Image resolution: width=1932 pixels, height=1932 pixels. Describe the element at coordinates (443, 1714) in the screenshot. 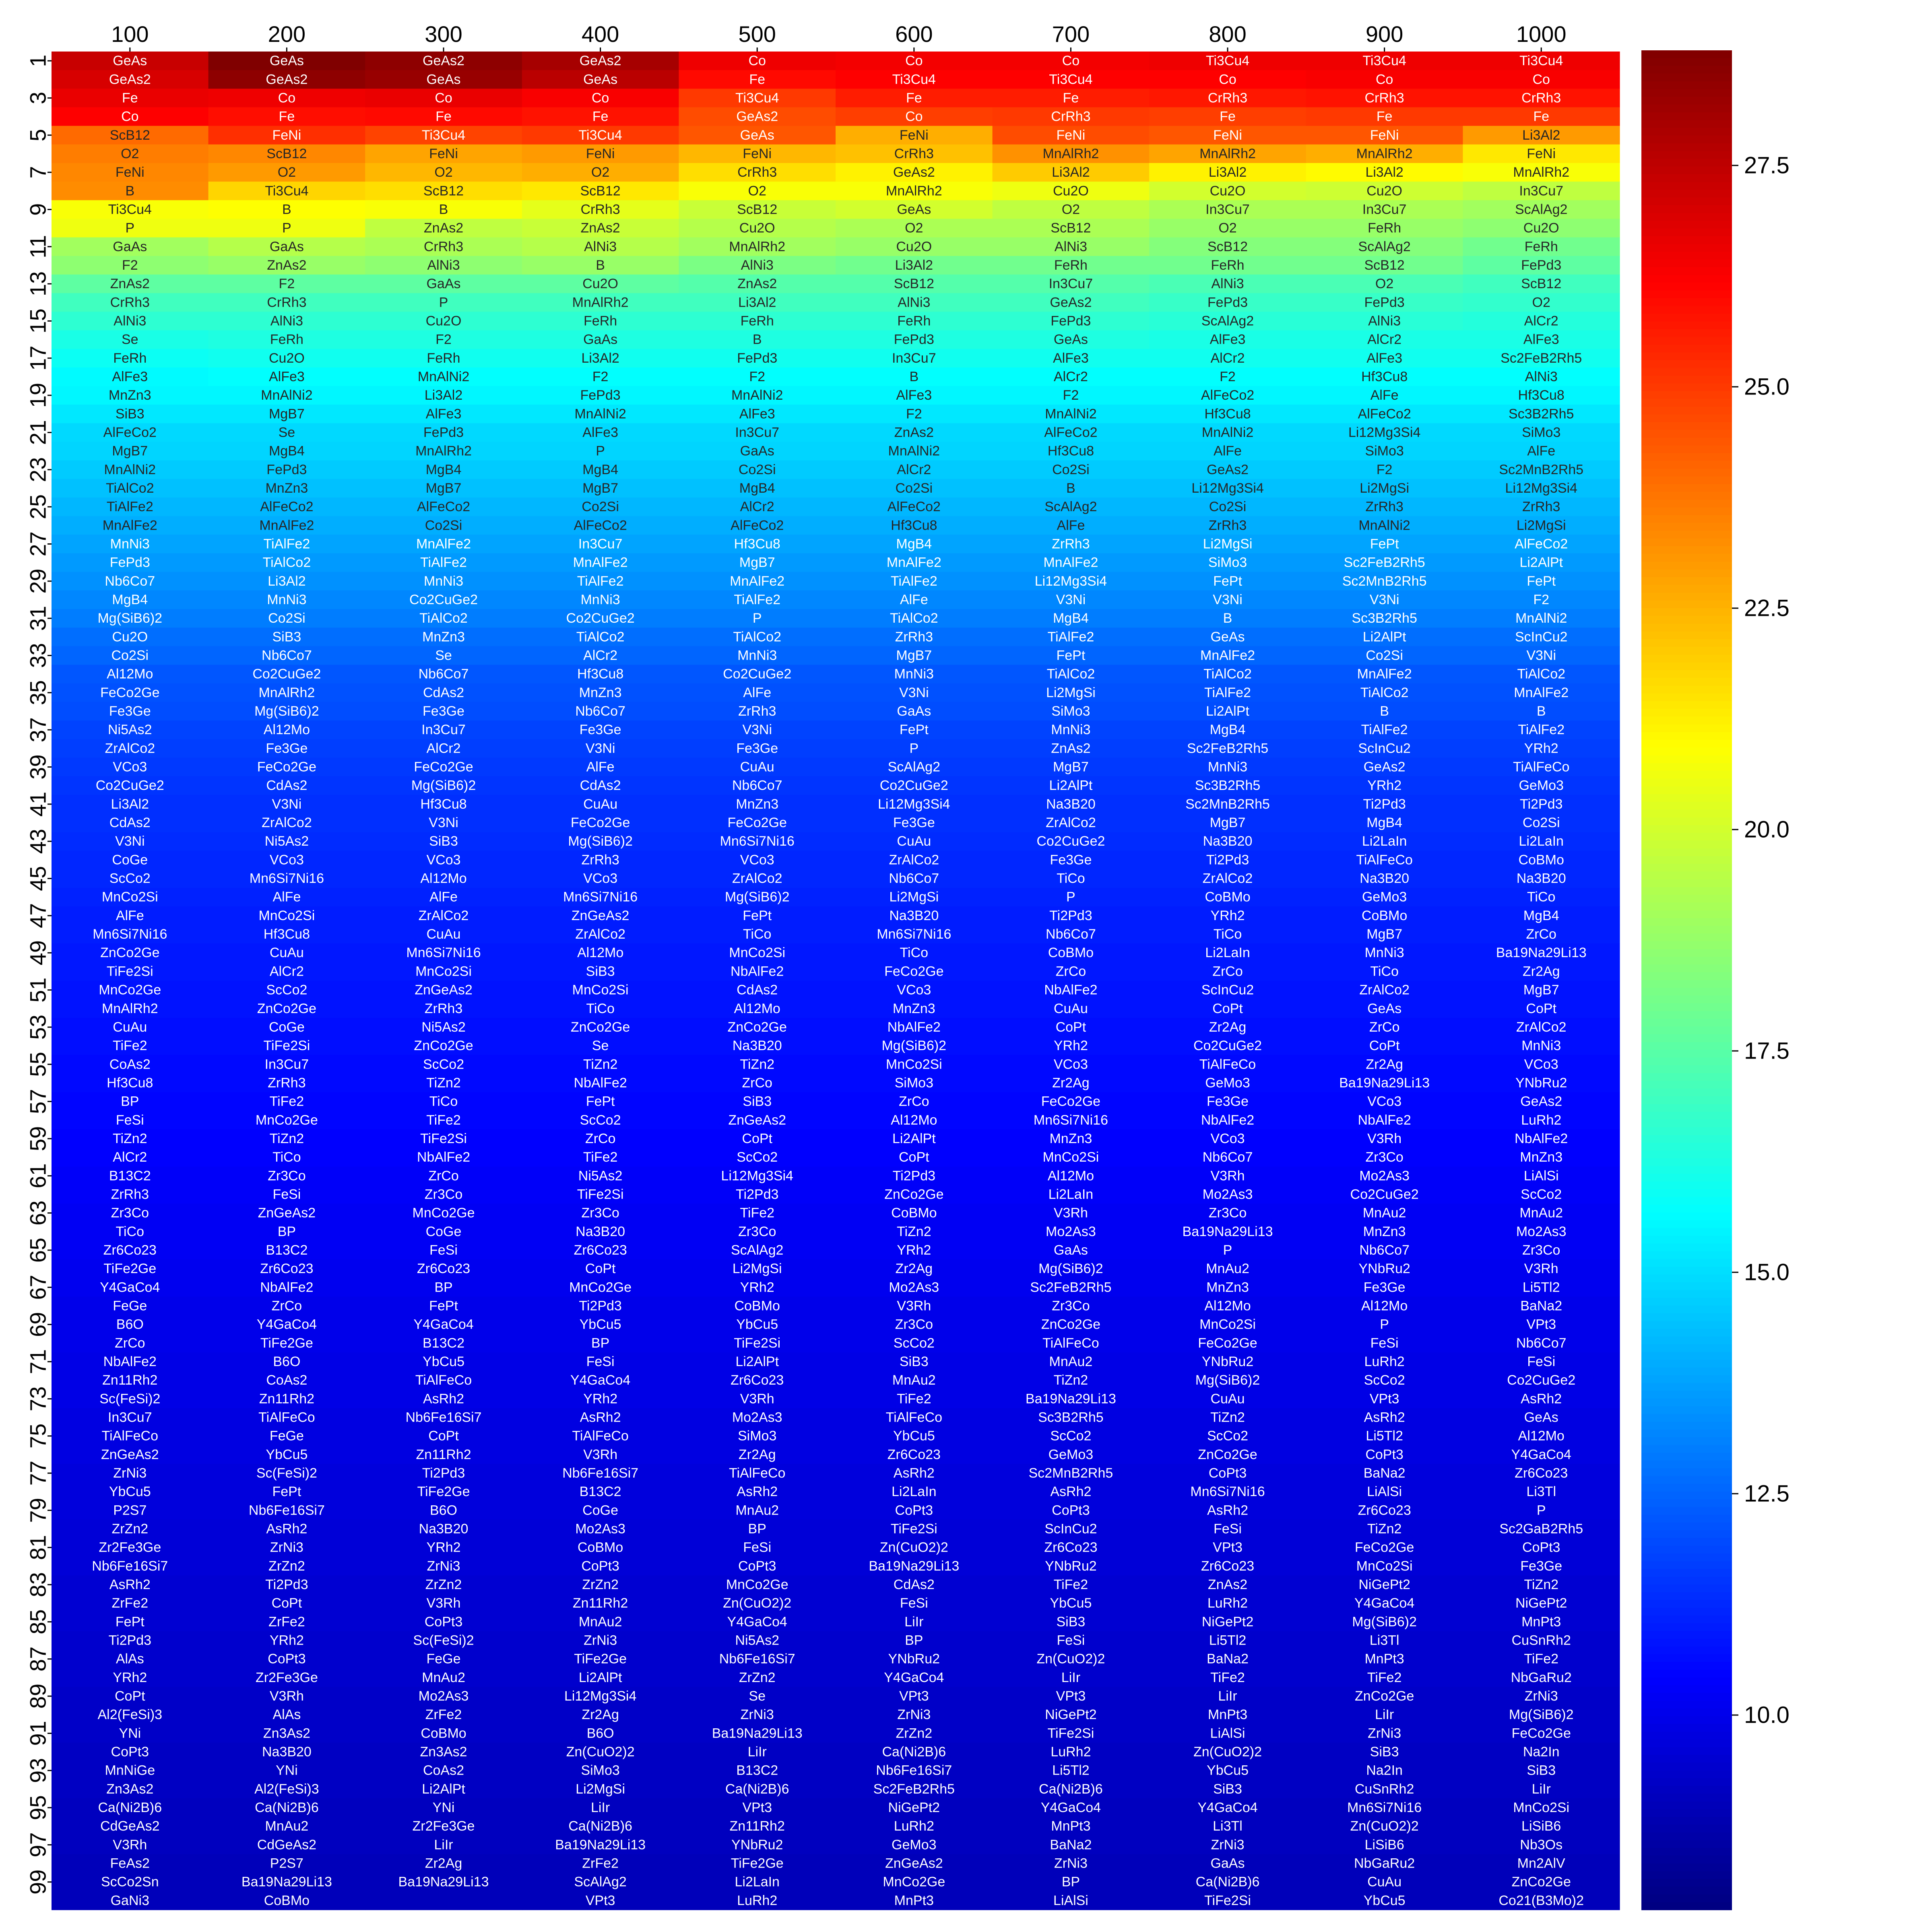

I see `cell-label: ZrFe2` at that location.